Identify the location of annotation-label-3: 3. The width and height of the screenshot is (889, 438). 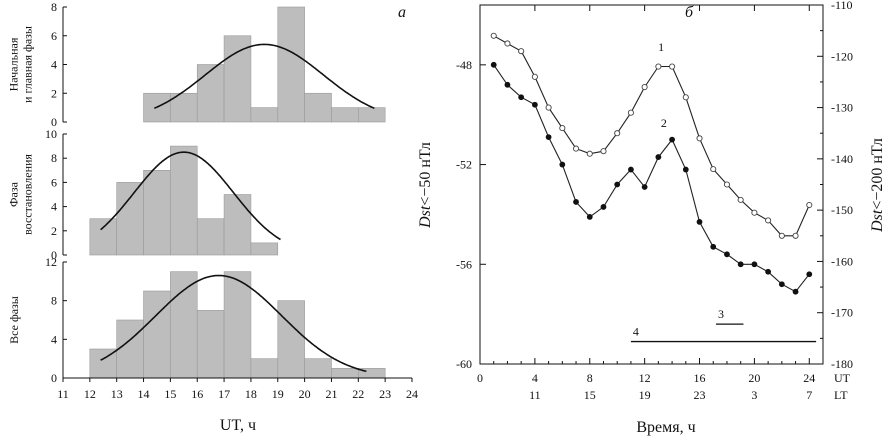
(721, 314).